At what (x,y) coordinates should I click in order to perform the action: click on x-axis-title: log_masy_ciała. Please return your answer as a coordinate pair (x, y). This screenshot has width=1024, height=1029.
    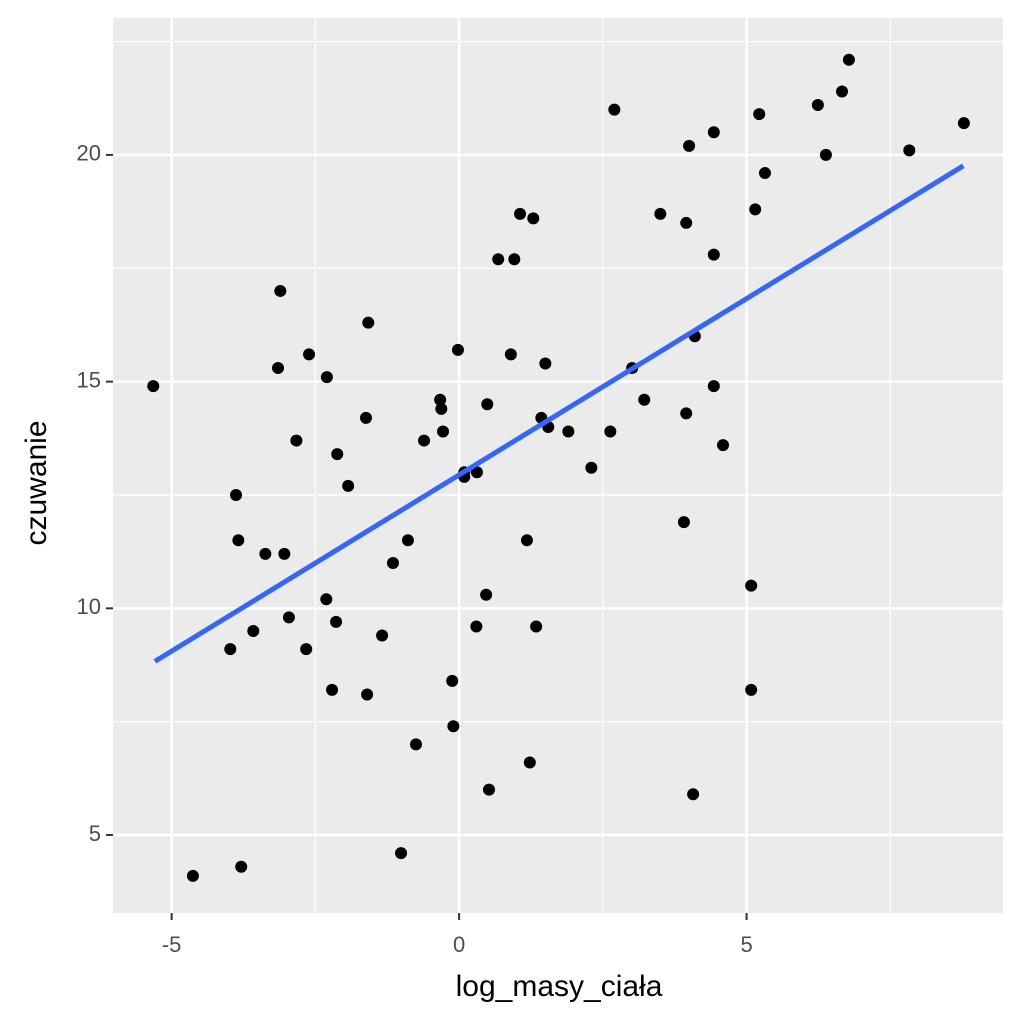
    Looking at the image, I should click on (559, 986).